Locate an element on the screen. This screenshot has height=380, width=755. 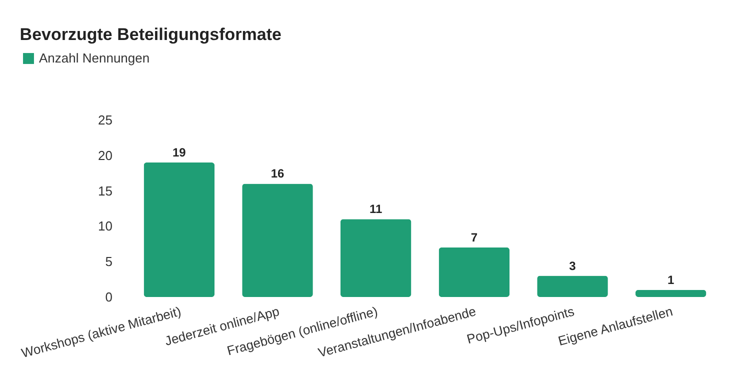
y-tick-label: 20 is located at coordinates (105, 155).